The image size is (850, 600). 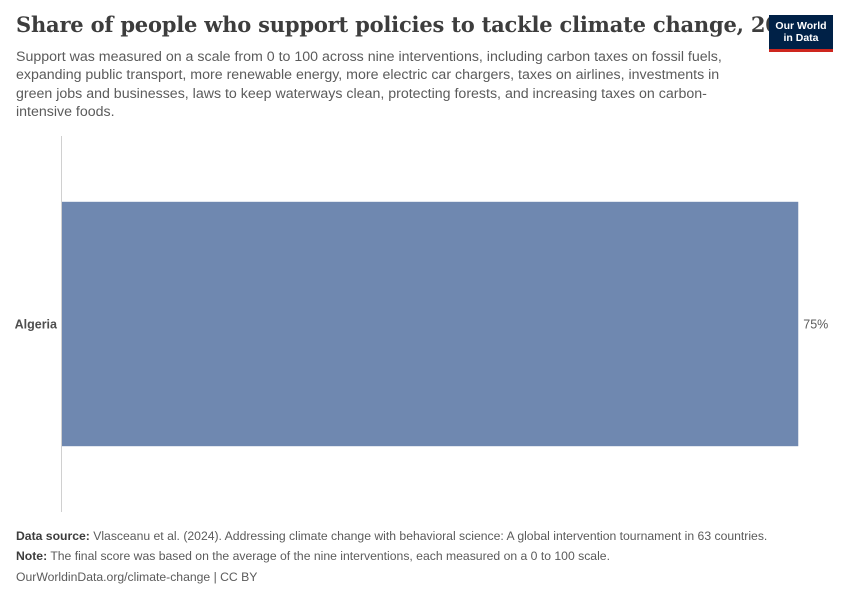 I want to click on owid-logo: Our World in Data, so click(x=801, y=33).